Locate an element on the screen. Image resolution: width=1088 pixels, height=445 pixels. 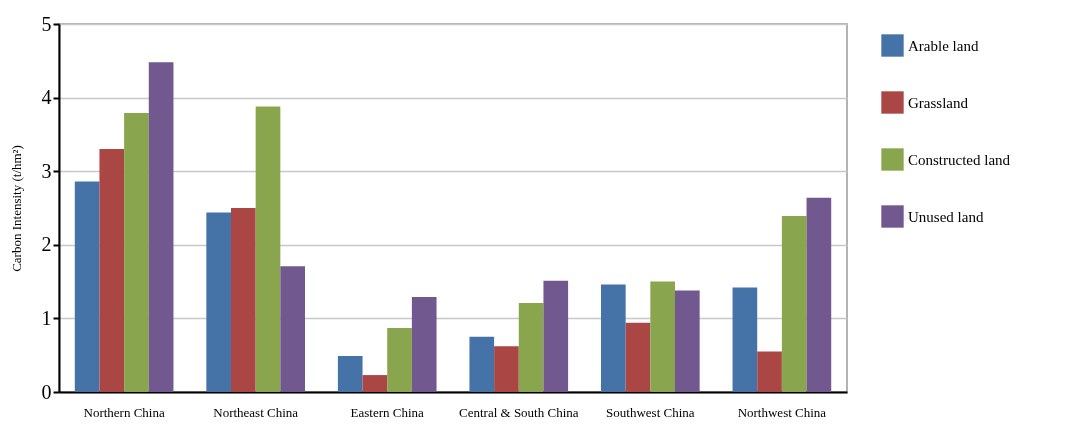
y-tick-label: 0 is located at coordinates (46, 391).